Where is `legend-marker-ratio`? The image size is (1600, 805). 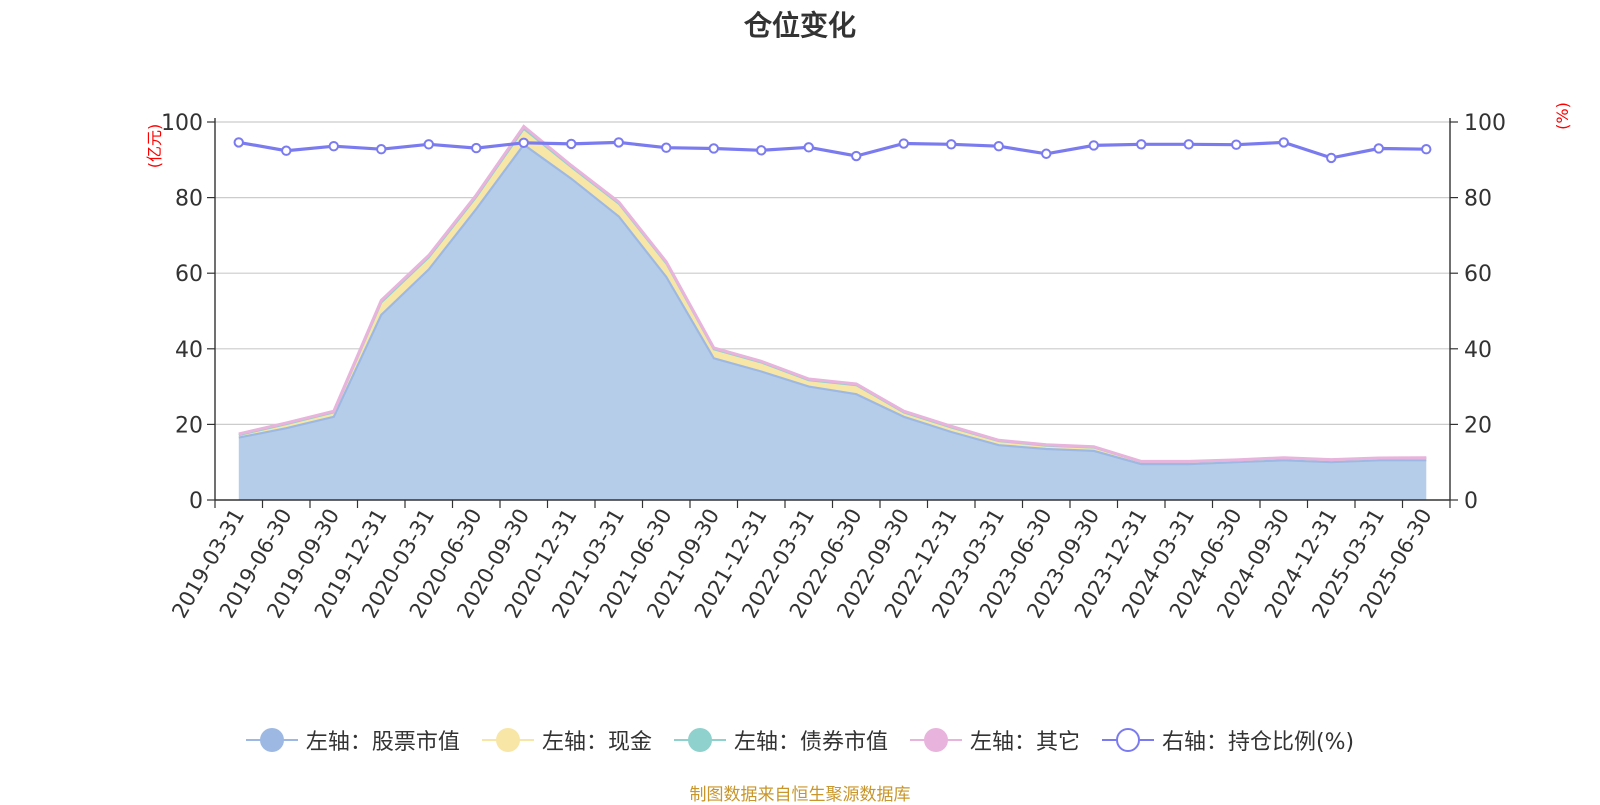 legend-marker-ratio is located at coordinates (1127, 740).